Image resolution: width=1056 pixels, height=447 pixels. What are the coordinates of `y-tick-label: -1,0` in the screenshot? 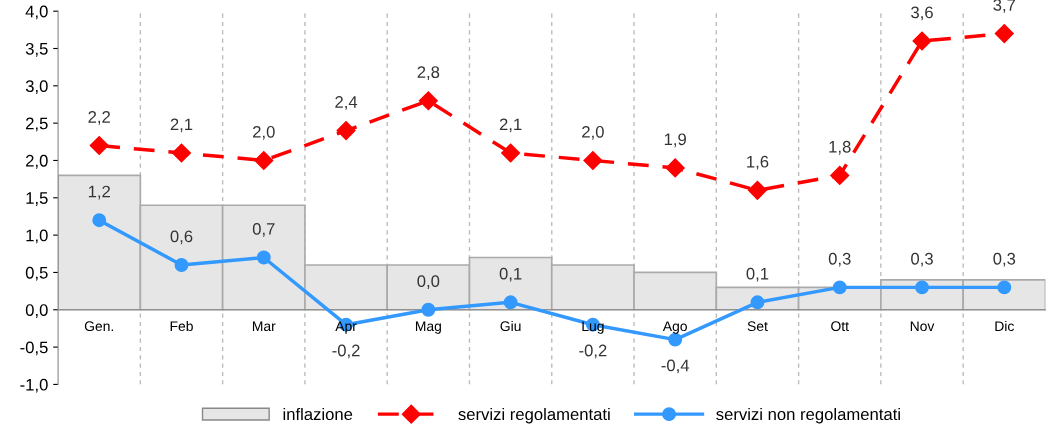 It's located at (34, 385).